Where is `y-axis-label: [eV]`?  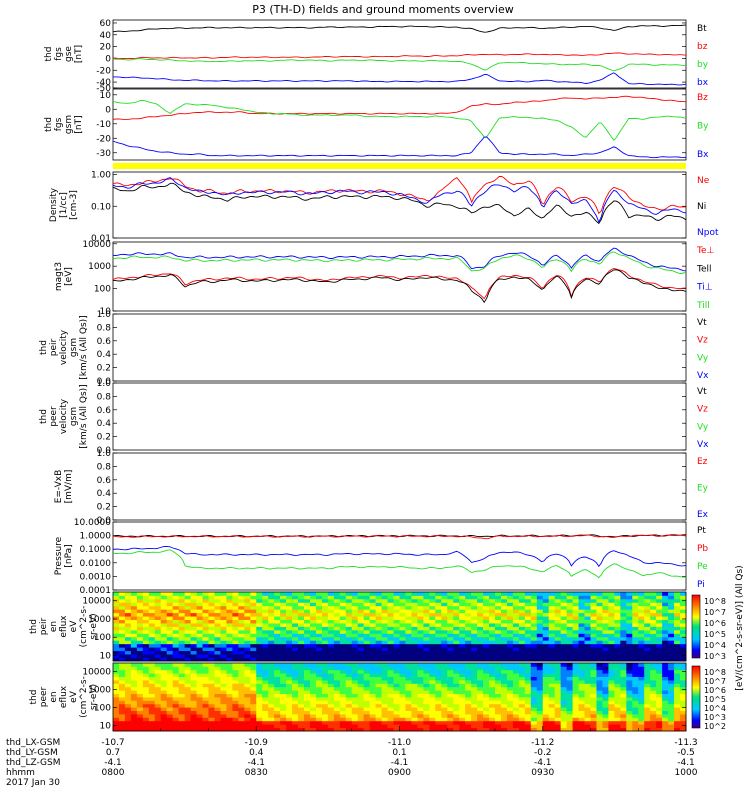
y-axis-label: [eV] is located at coordinates (69, 276).